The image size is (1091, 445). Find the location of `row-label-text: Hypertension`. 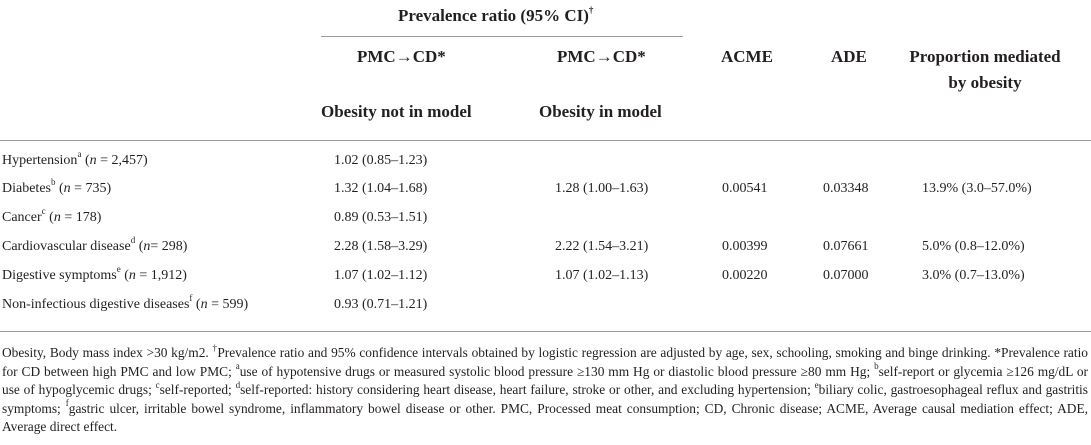

row-label-text: Hypertension is located at coordinates (40, 160).